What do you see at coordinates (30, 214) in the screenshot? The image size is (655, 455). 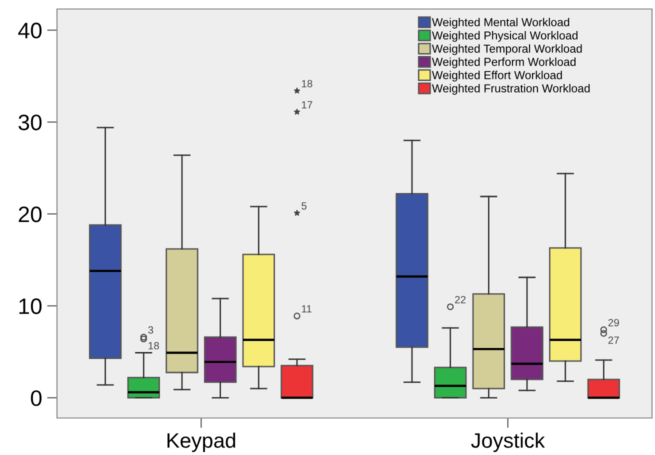 I see `y-tick-label: 20` at bounding box center [30, 214].